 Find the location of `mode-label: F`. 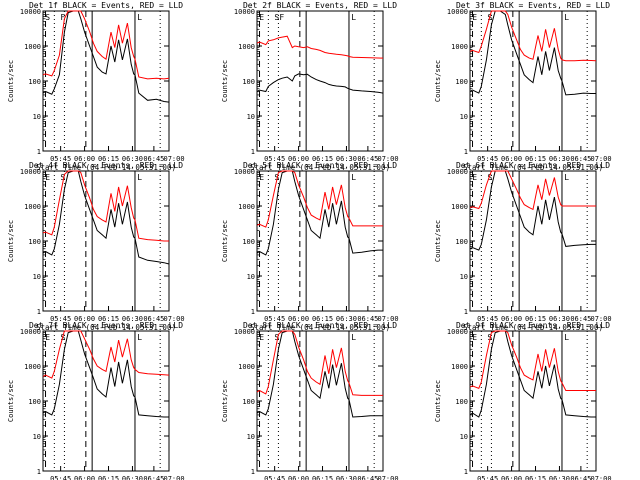

mode-label: F is located at coordinates (281, 17).